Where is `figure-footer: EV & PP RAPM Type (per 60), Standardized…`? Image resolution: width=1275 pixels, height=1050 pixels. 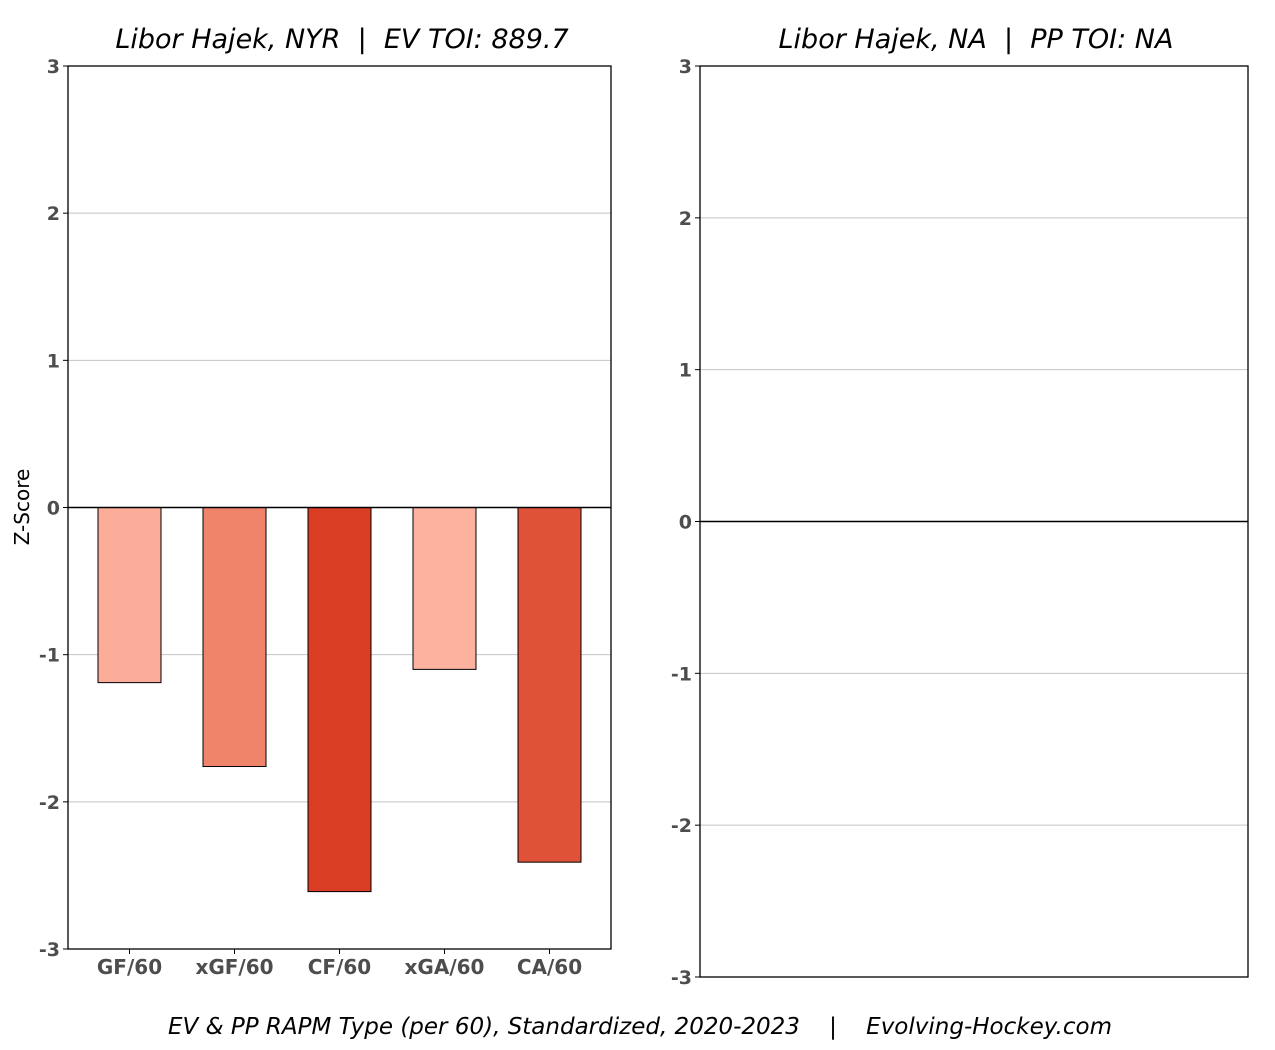 figure-footer: EV & PP RAPM Type (per 60), Standardized… is located at coordinates (640, 1027).